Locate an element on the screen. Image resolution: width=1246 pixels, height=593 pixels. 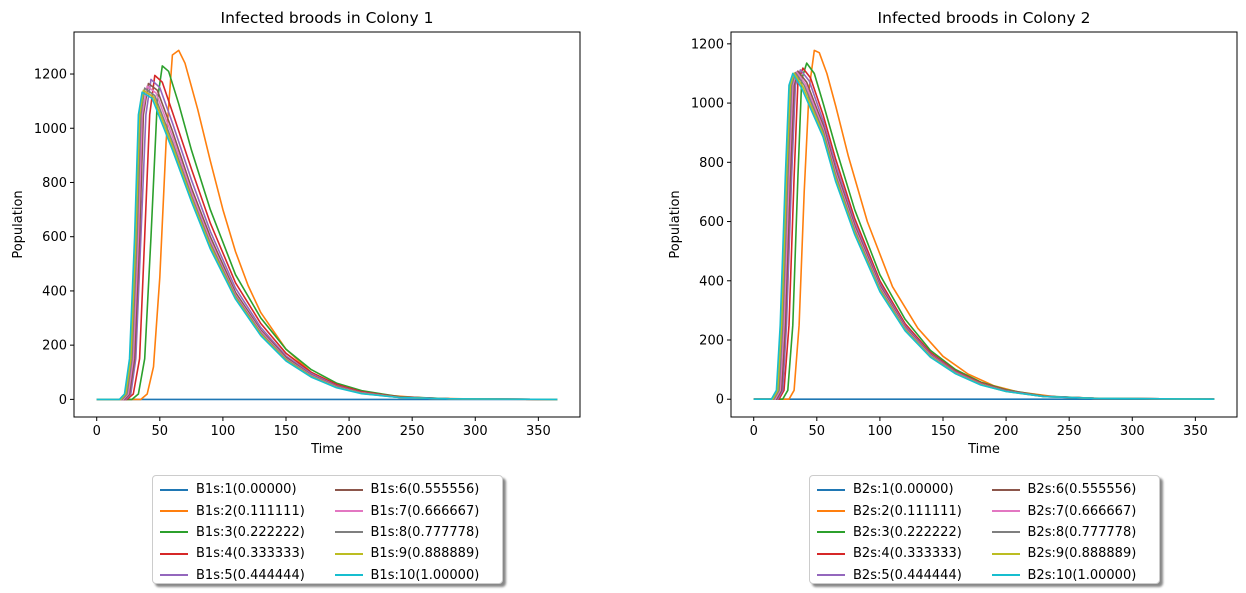
y-tick-label: 600 is located at coordinates (711, 222).